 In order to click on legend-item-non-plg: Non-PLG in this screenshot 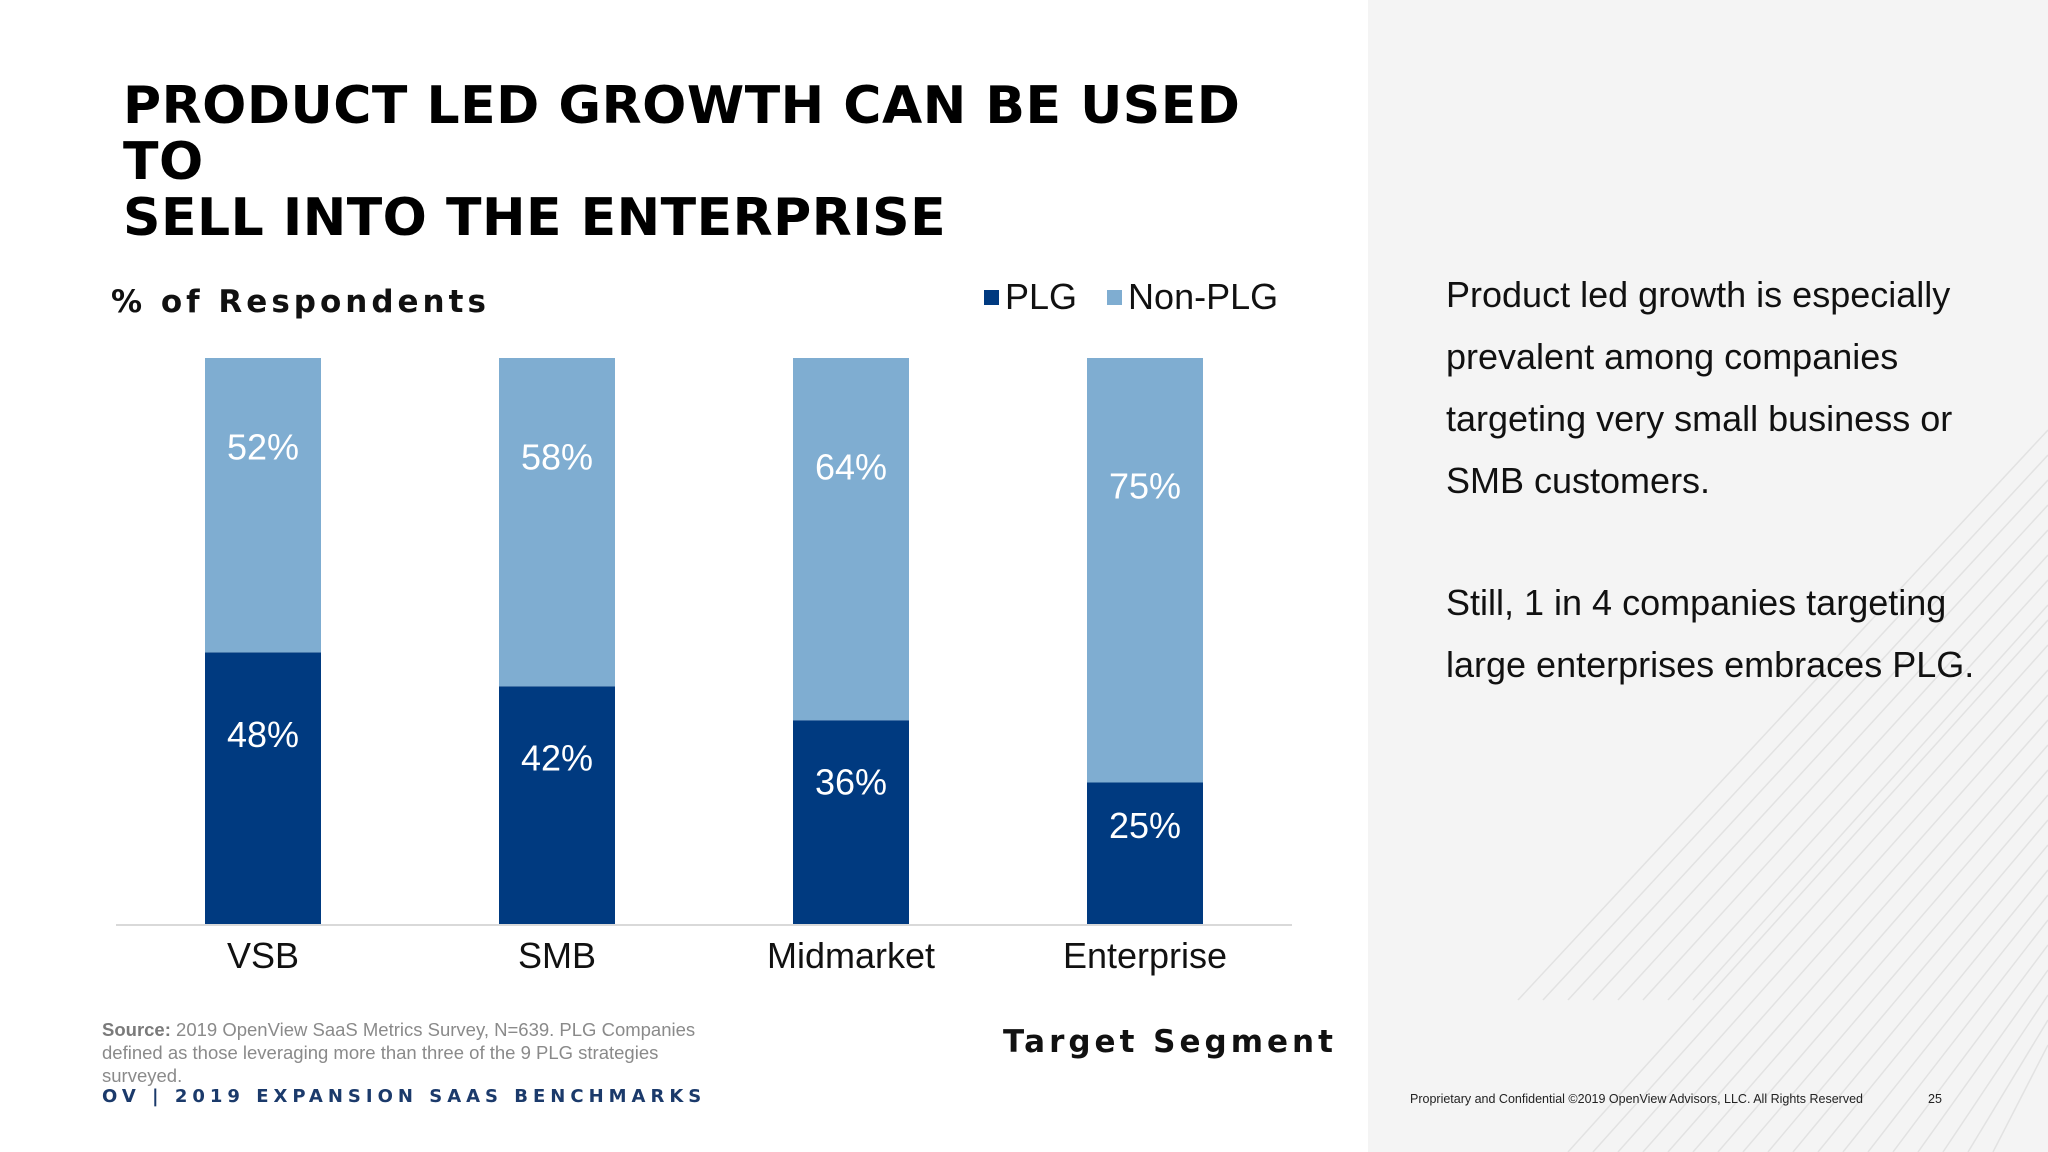, I will do `click(1192, 297)`.